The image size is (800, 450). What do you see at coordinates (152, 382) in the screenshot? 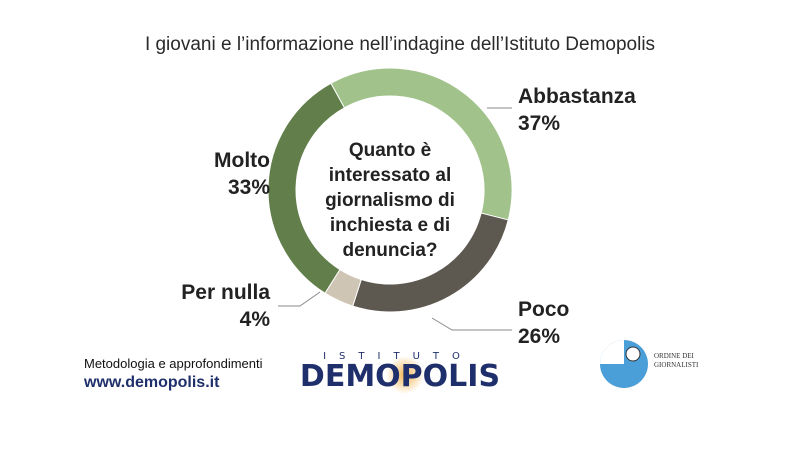
I see `website-link: www.demopolis.it` at bounding box center [152, 382].